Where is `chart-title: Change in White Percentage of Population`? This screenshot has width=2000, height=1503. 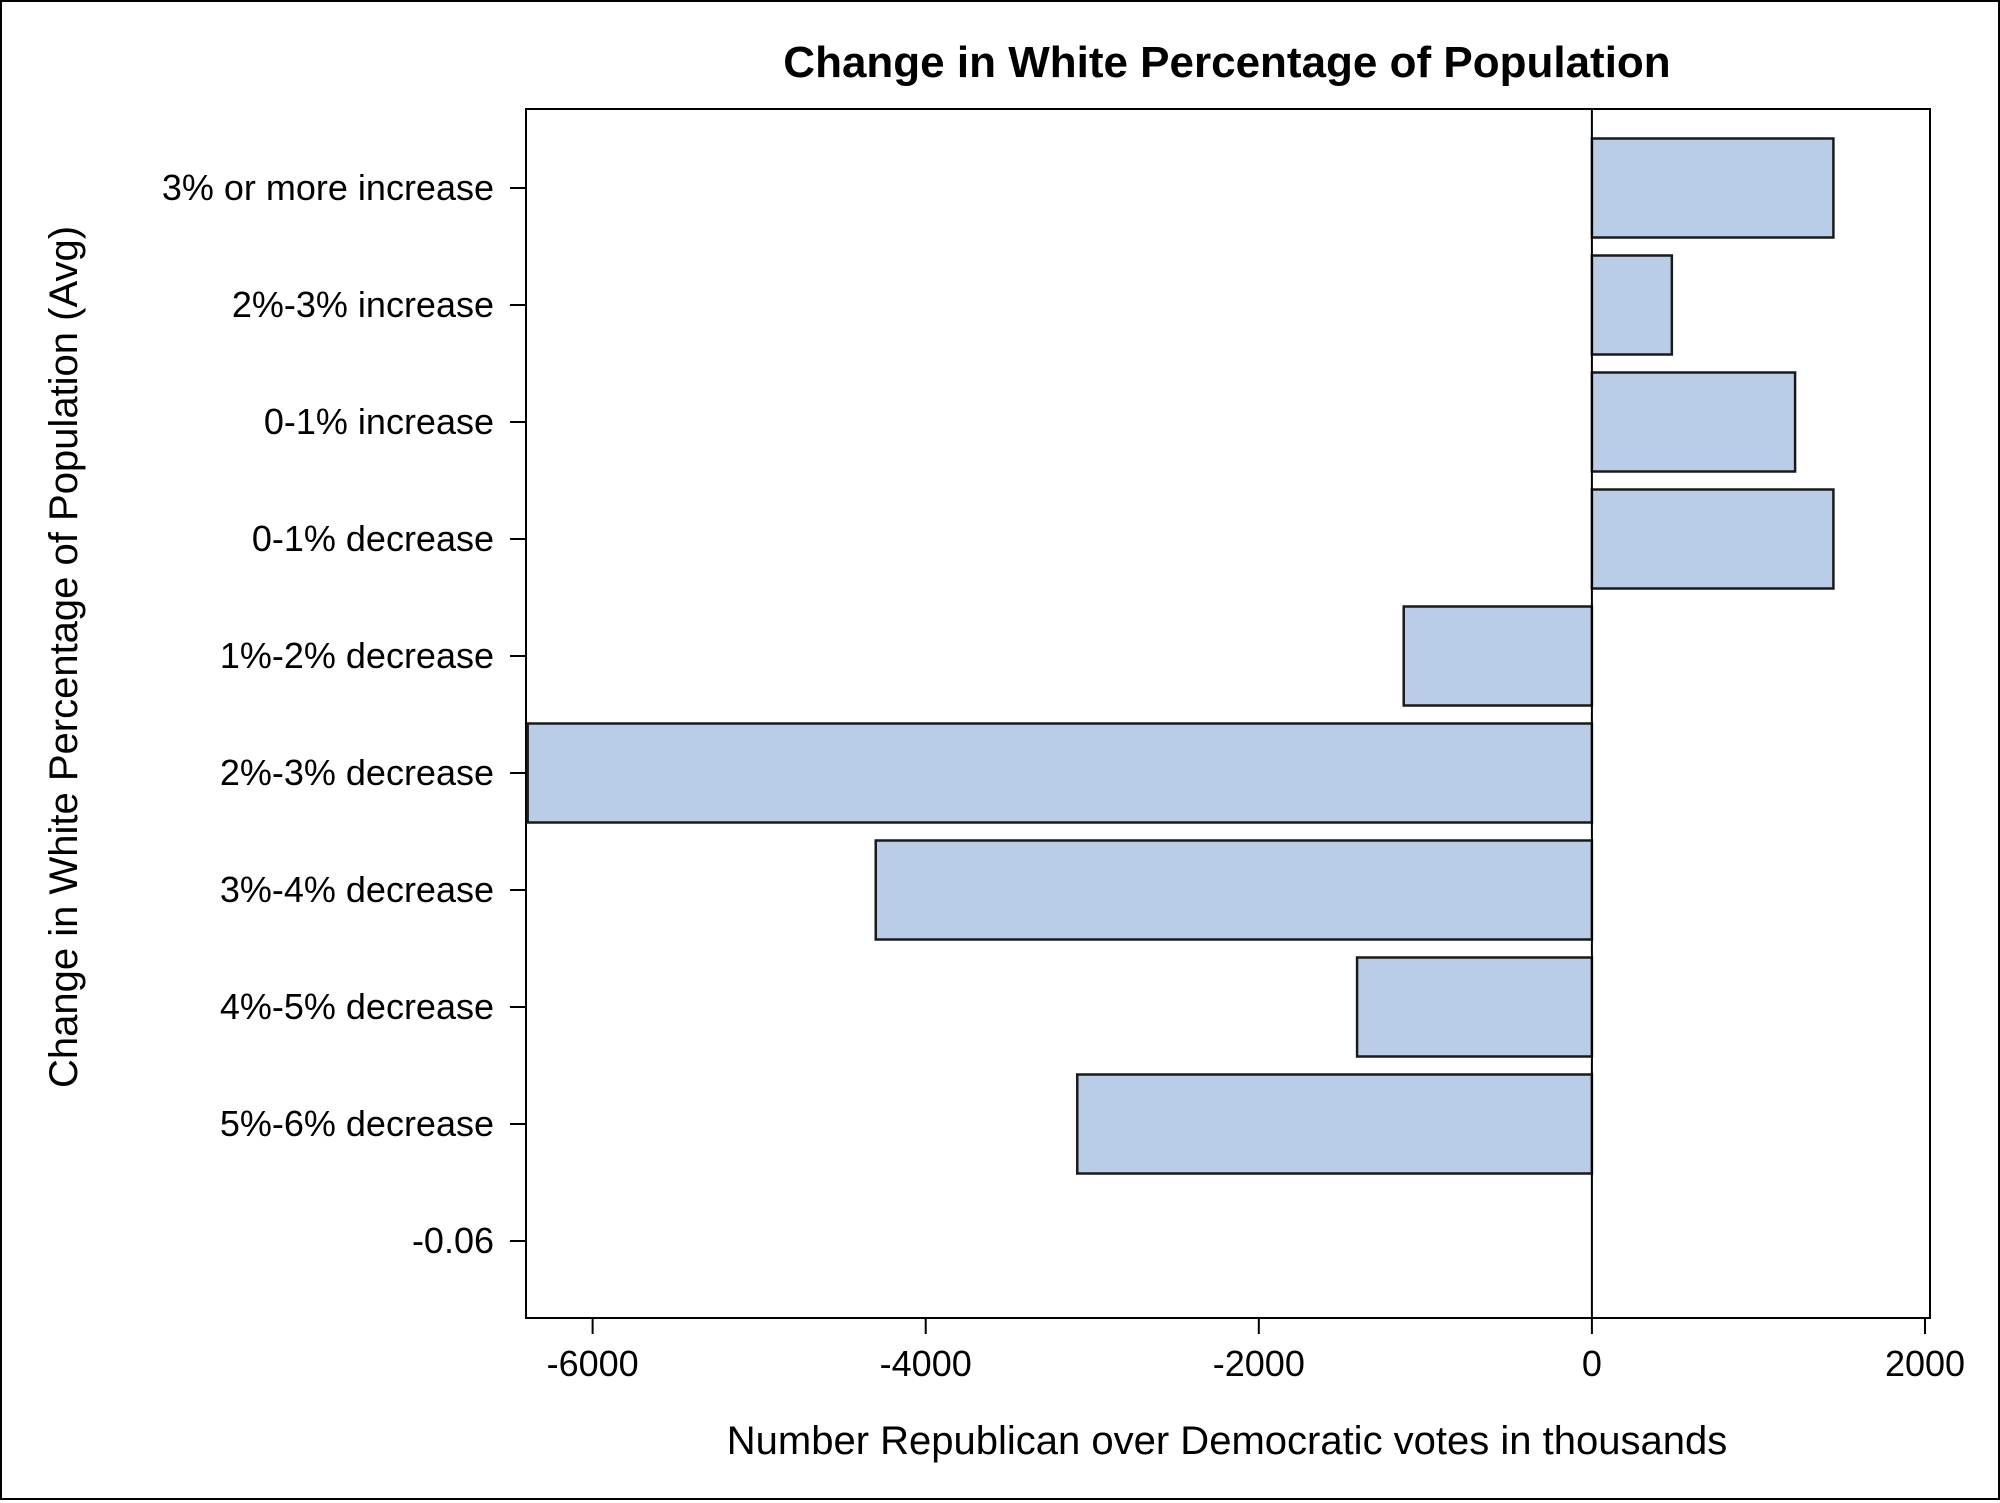
chart-title: Change in White Percentage of Population is located at coordinates (1226, 62).